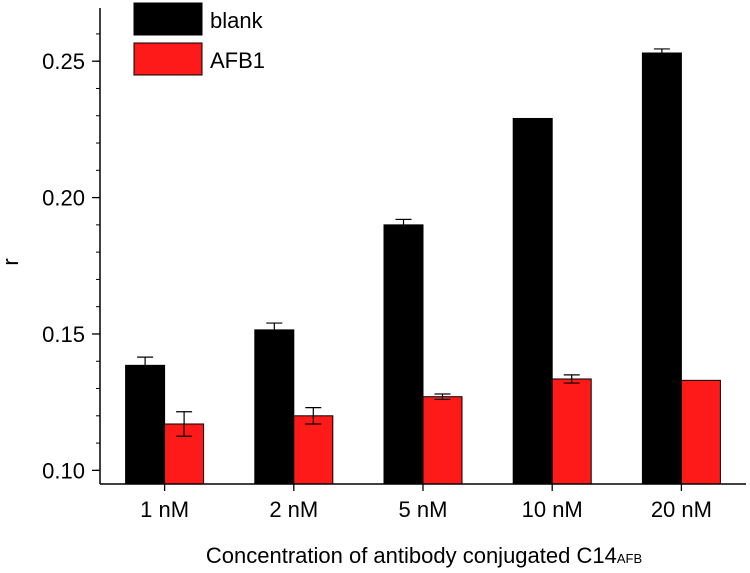 Image resolution: width=750 pixels, height=573 pixels. Describe the element at coordinates (293, 509) in the screenshot. I see `x-tick-label: 2 nM` at that location.